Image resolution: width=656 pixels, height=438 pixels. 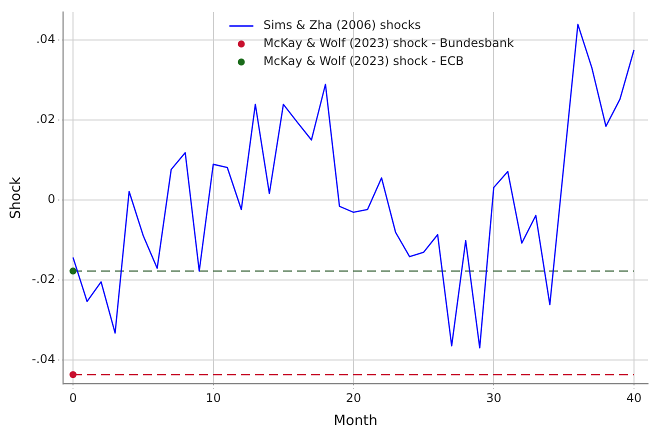 I want to click on y-tick-label: .02, so click(x=46, y=119).